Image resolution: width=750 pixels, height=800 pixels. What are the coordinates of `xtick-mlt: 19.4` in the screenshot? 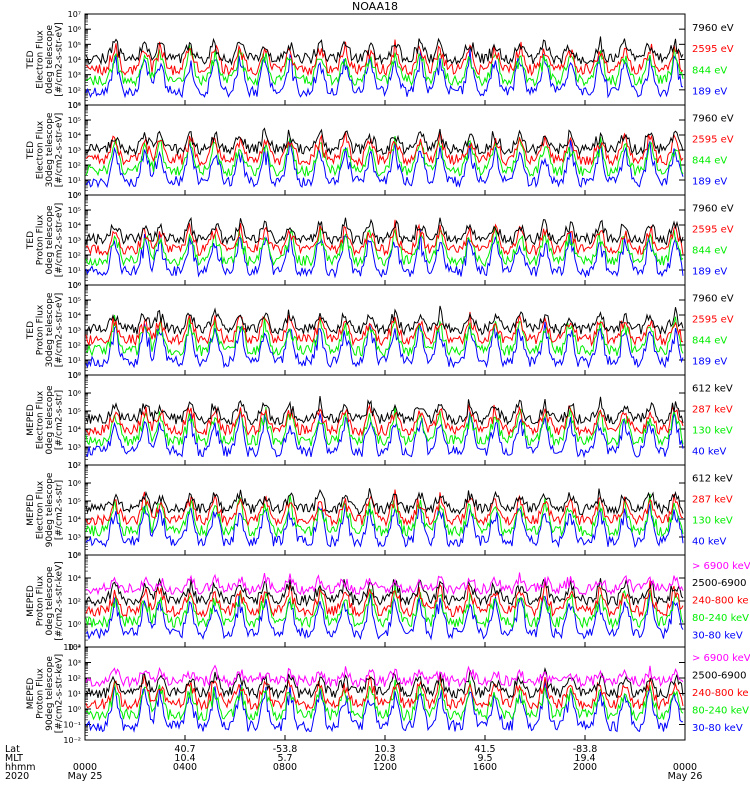 It's located at (584, 758).